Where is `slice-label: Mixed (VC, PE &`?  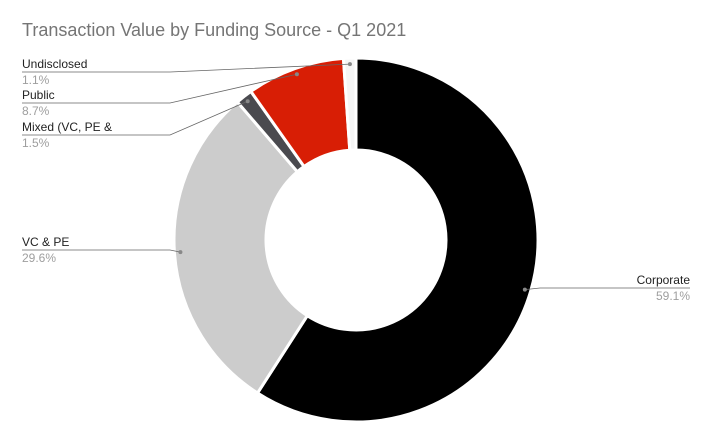
slice-label: Mixed (VC, PE & is located at coordinates (67, 127).